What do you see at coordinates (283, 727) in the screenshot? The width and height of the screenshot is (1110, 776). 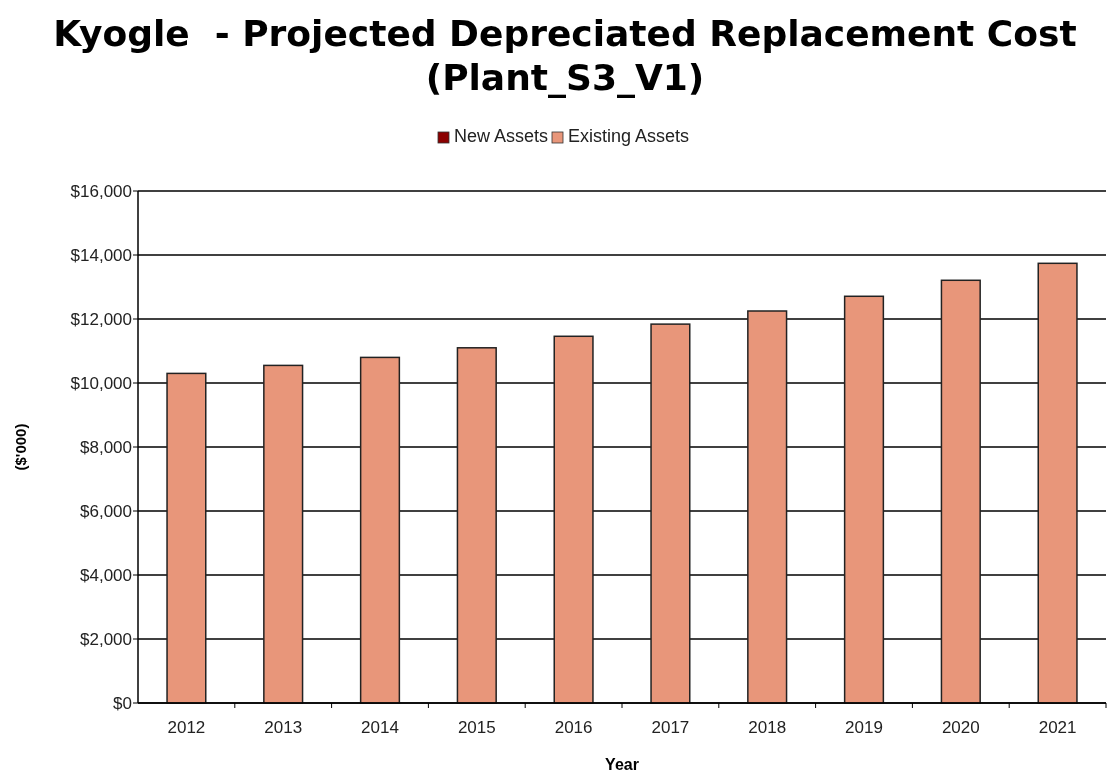 I see `x-tick-label: 2013` at bounding box center [283, 727].